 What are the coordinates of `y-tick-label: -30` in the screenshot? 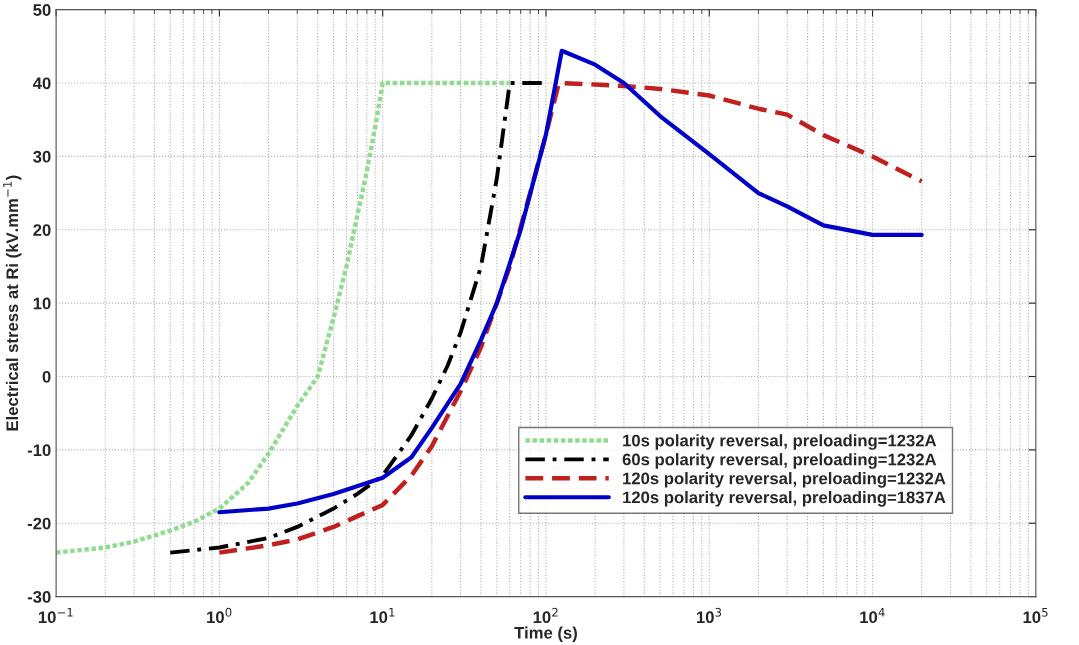 It's located at (39, 597).